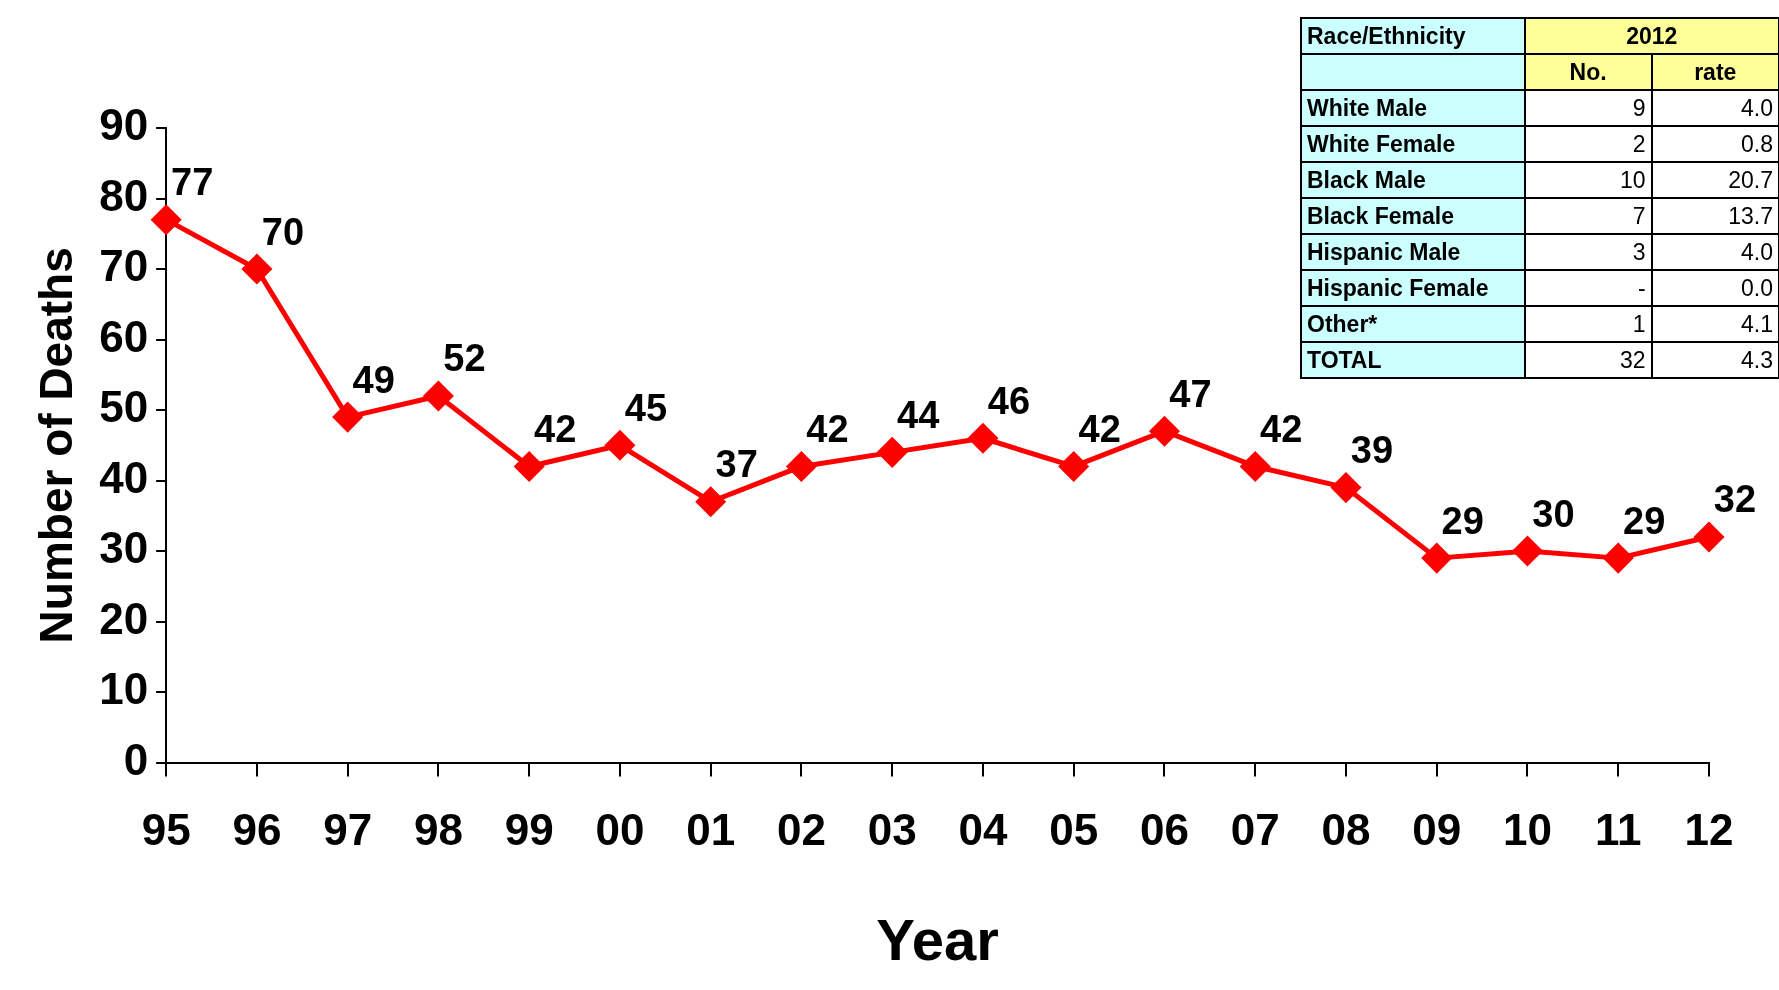 The height and width of the screenshot is (990, 1779). Describe the element at coordinates (1715, 288) in the screenshot. I see `text: 0.0` at that location.